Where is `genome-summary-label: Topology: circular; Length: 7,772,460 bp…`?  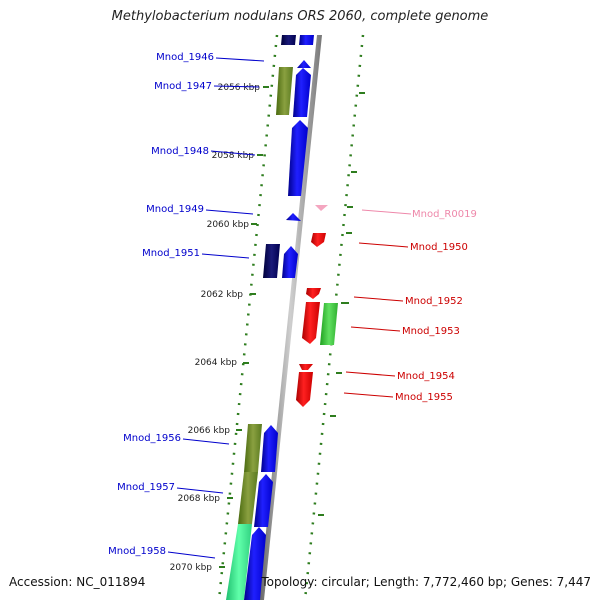 genome-summary-label: Topology: circular; Length: 7,772,460 bp… is located at coordinates (426, 582).